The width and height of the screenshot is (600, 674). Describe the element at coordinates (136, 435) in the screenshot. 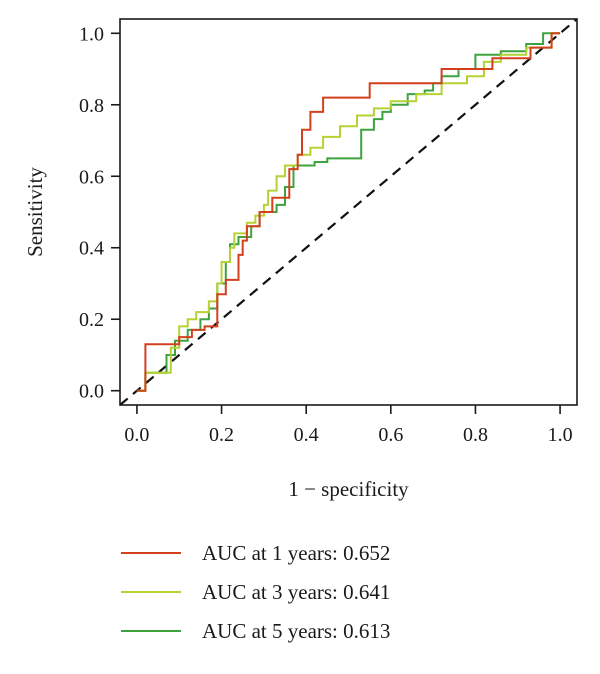

I see `x-tick-label: 0.0` at that location.